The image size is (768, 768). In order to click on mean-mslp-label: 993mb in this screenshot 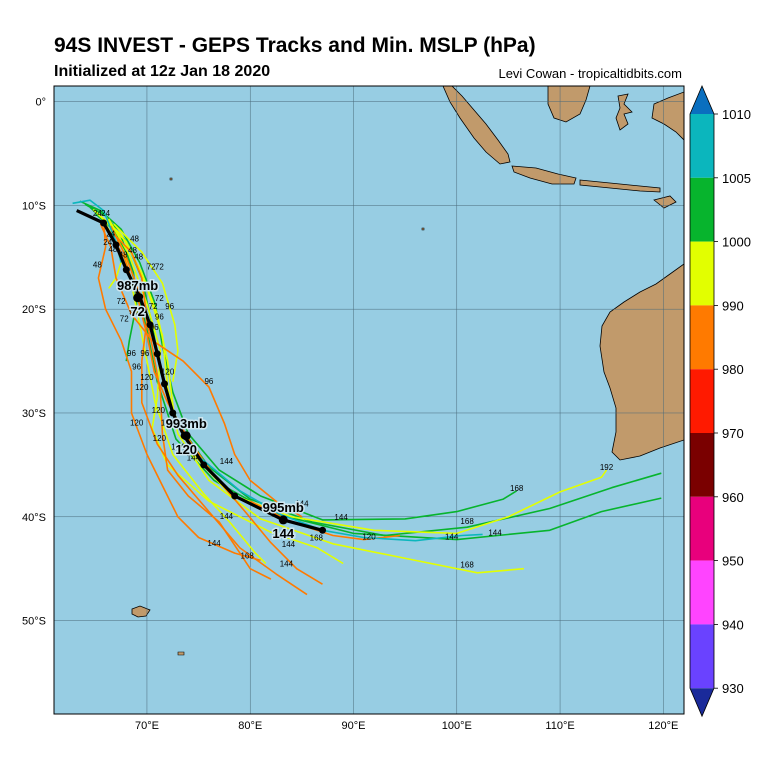, I will do `click(186, 423)`.